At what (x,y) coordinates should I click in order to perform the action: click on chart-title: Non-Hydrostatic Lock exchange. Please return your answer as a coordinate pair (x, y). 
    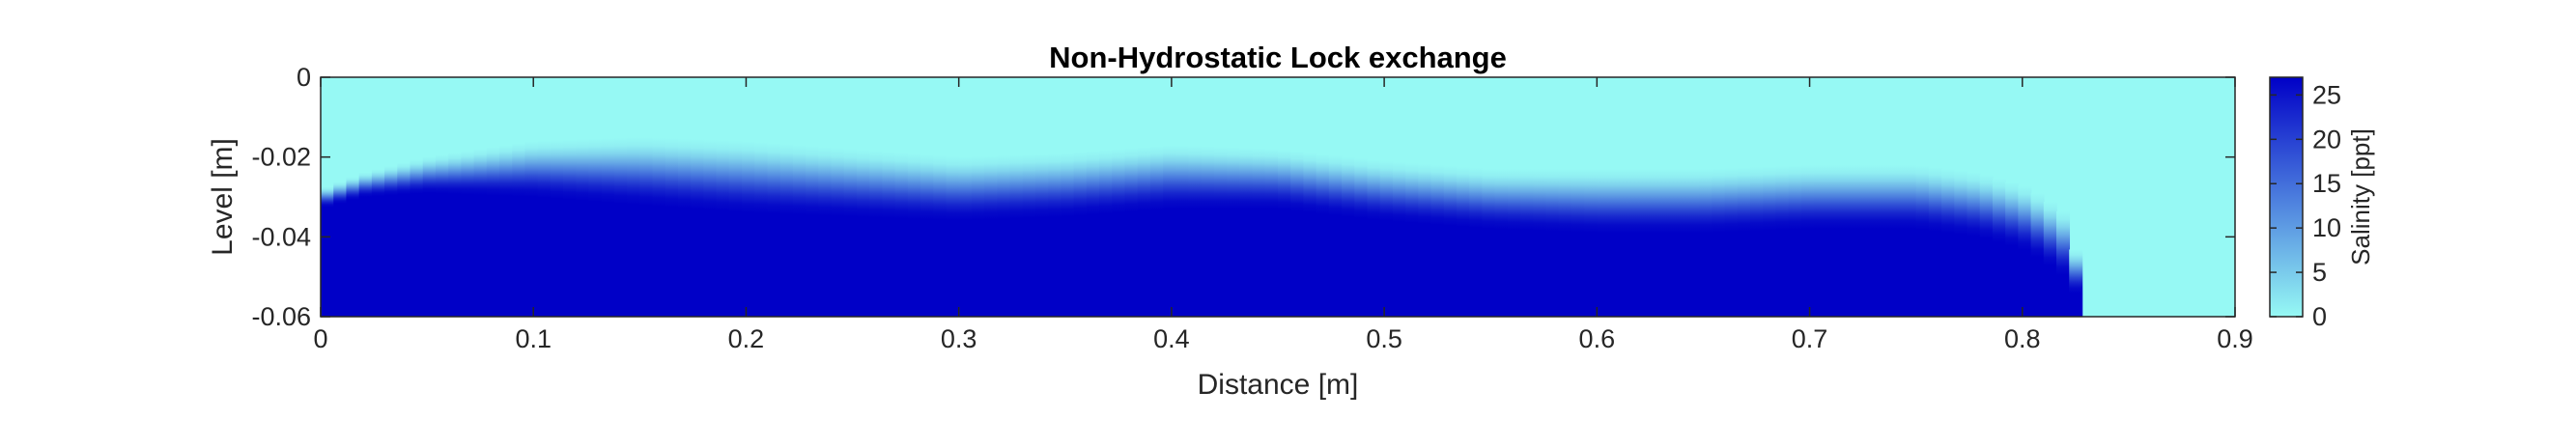
    Looking at the image, I should click on (1278, 58).